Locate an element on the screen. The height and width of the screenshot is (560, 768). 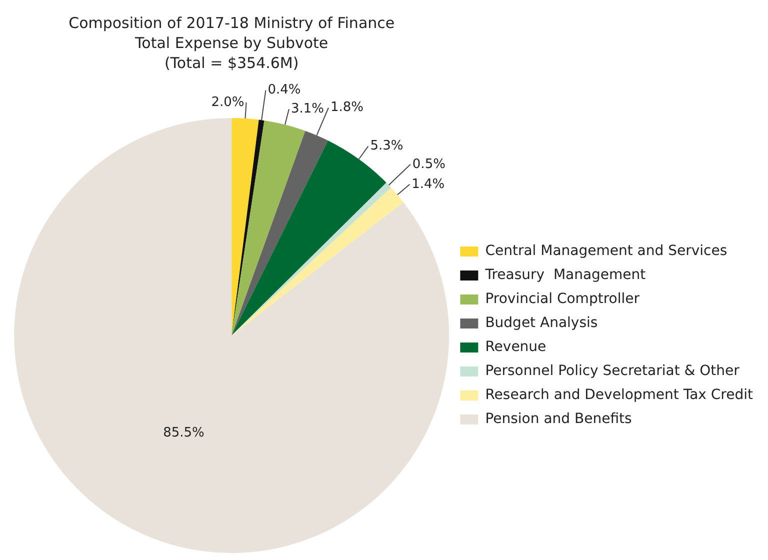
legend-label: Personnel Policy Secretariat & Other is located at coordinates (612, 371).